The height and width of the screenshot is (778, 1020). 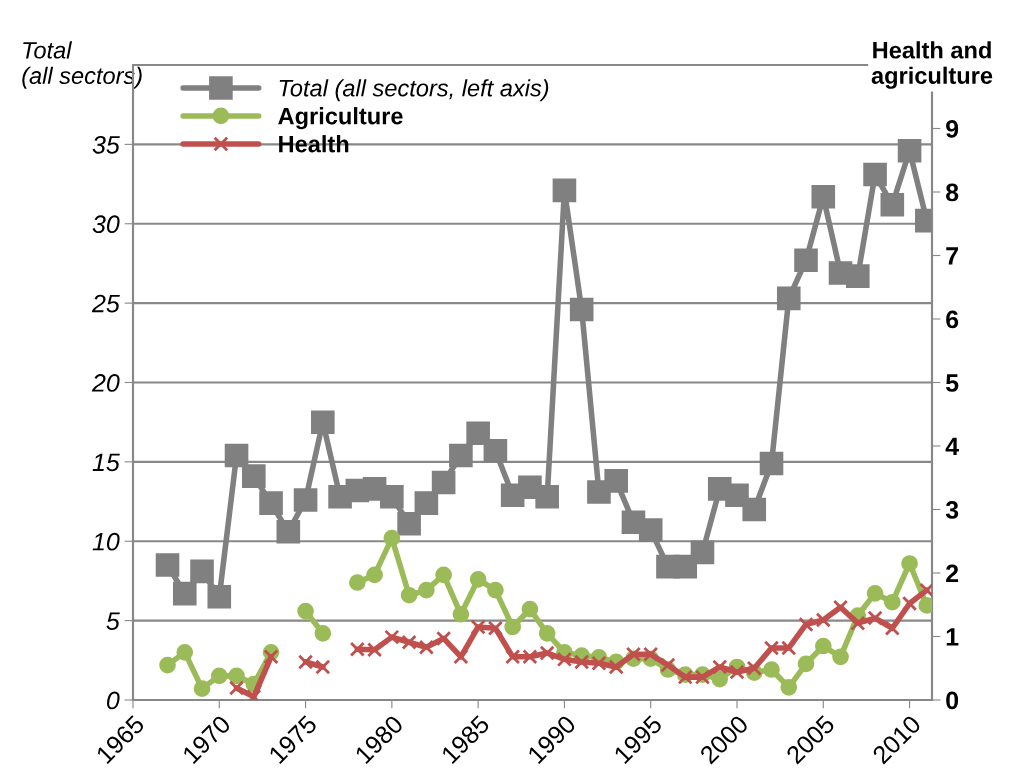 What do you see at coordinates (952, 256) in the screenshot?
I see `y2-tick-label: 7` at bounding box center [952, 256].